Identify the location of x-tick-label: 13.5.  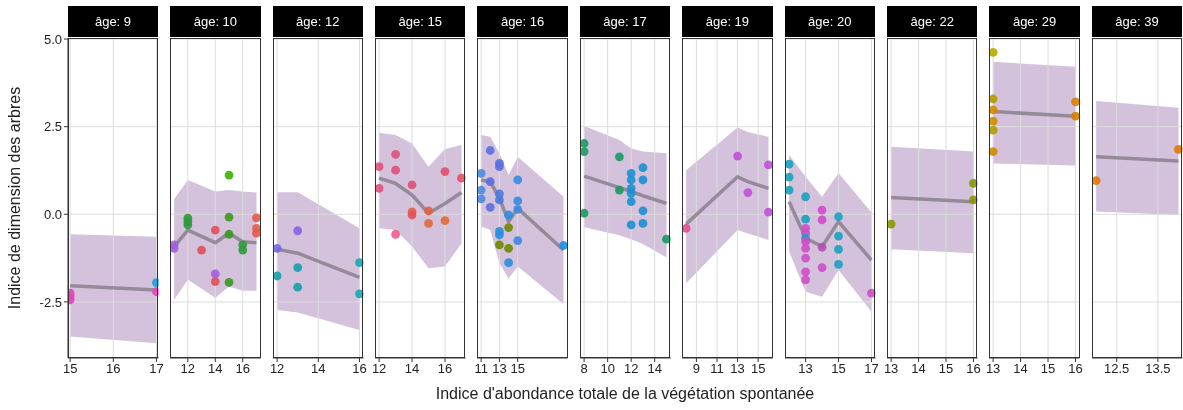
(1157, 369).